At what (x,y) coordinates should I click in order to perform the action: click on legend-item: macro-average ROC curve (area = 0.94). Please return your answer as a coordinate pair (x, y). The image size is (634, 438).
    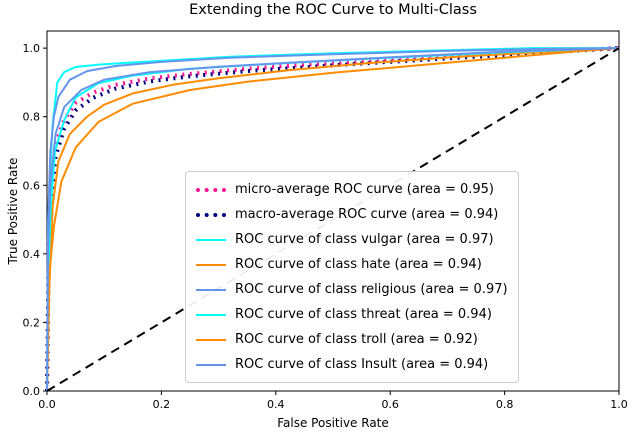
    Looking at the image, I should click on (352, 214).